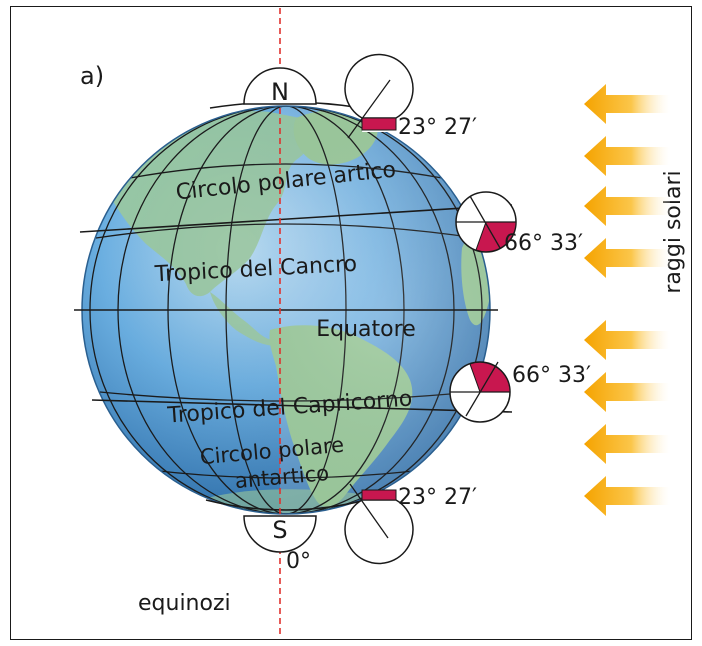  Describe the element at coordinates (480, 392) in the screenshot. I see `angle-marker-lower` at that location.